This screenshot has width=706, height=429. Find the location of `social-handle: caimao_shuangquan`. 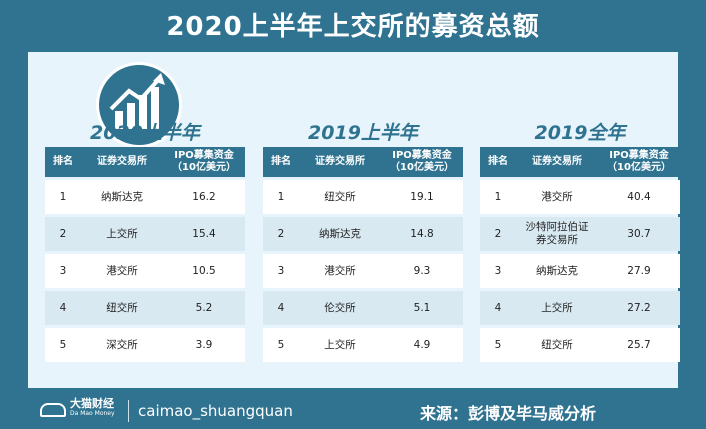

social-handle: caimao_shuangquan is located at coordinates (215, 411).